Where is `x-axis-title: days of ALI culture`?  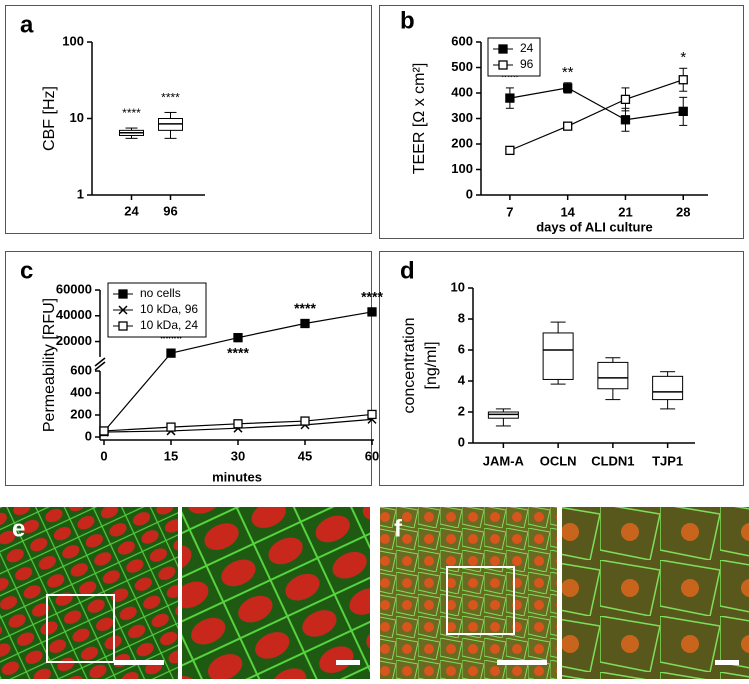 x-axis-title: days of ALI culture is located at coordinates (594, 226).